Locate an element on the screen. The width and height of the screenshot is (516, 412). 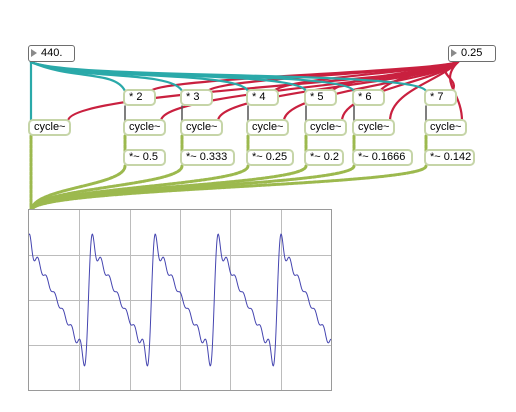
object-label: *~ 0.1666 is located at coordinates (382, 157).